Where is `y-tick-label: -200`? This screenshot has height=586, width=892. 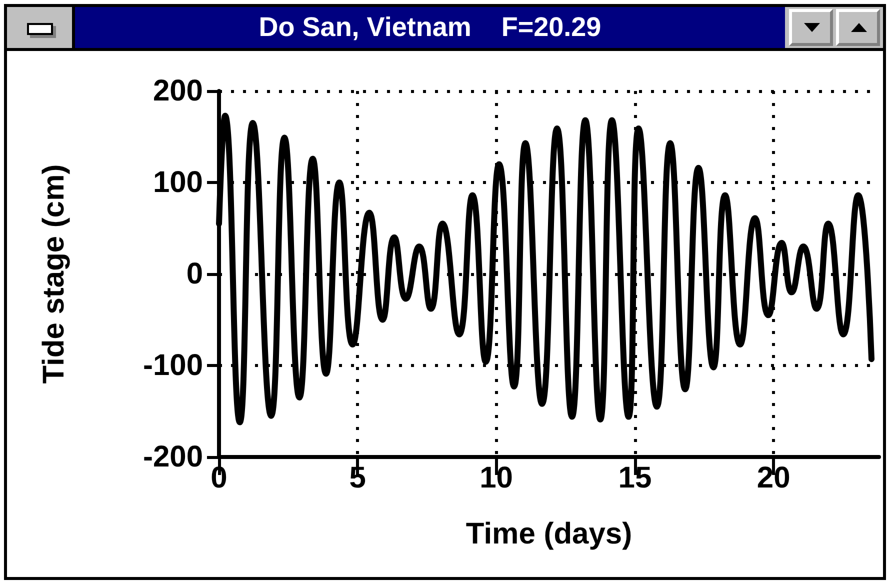 y-tick-label: -200 is located at coordinates (172, 457).